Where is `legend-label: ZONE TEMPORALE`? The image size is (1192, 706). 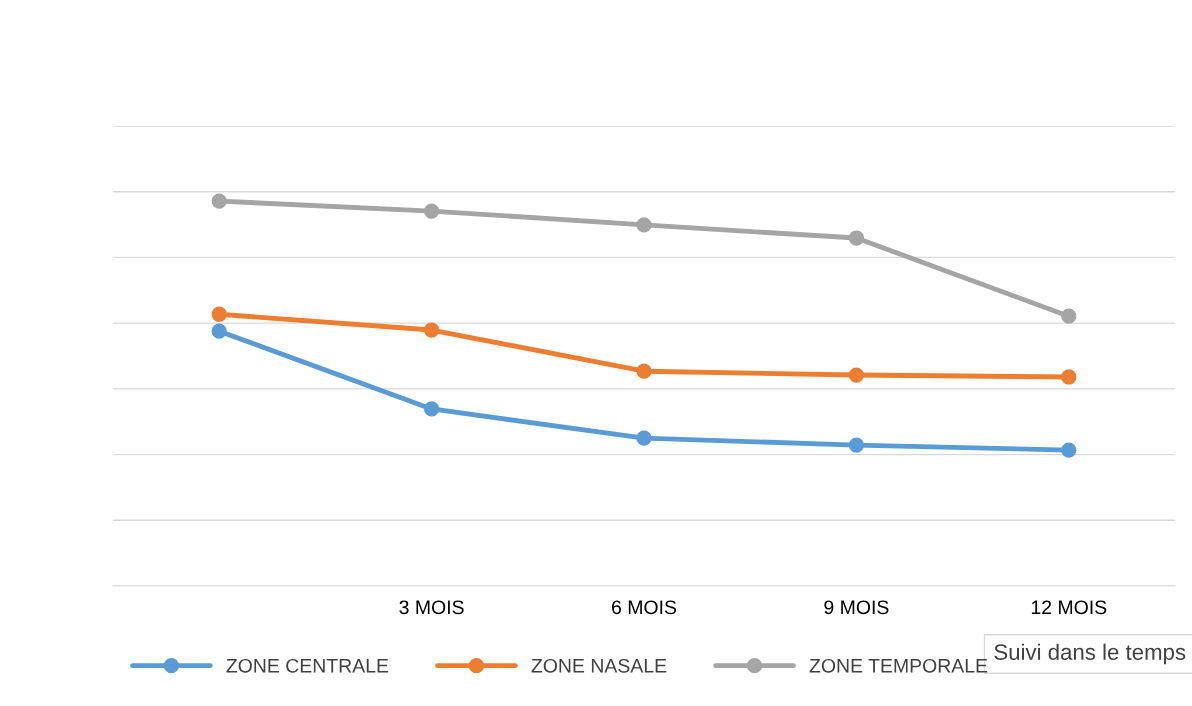 legend-label: ZONE TEMPORALE is located at coordinates (898, 665).